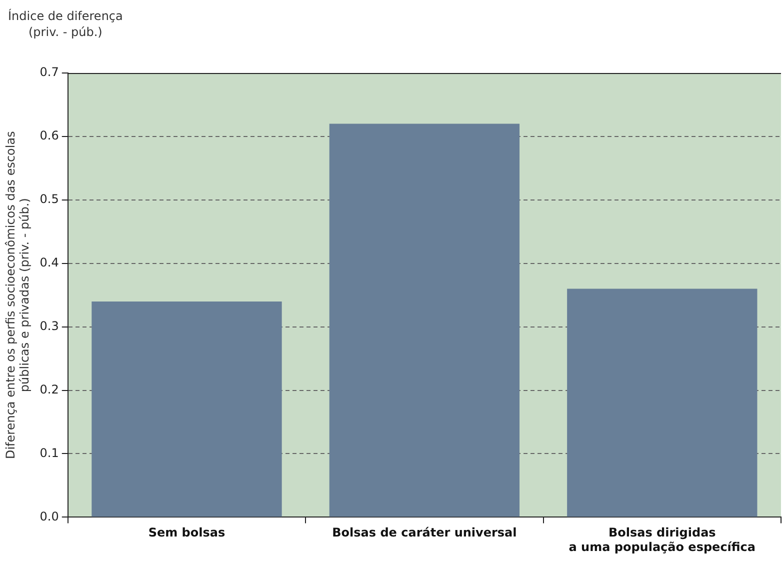 The width and height of the screenshot is (782, 562). Describe the element at coordinates (49, 199) in the screenshot. I see `y-tick-label: 0.5` at that location.